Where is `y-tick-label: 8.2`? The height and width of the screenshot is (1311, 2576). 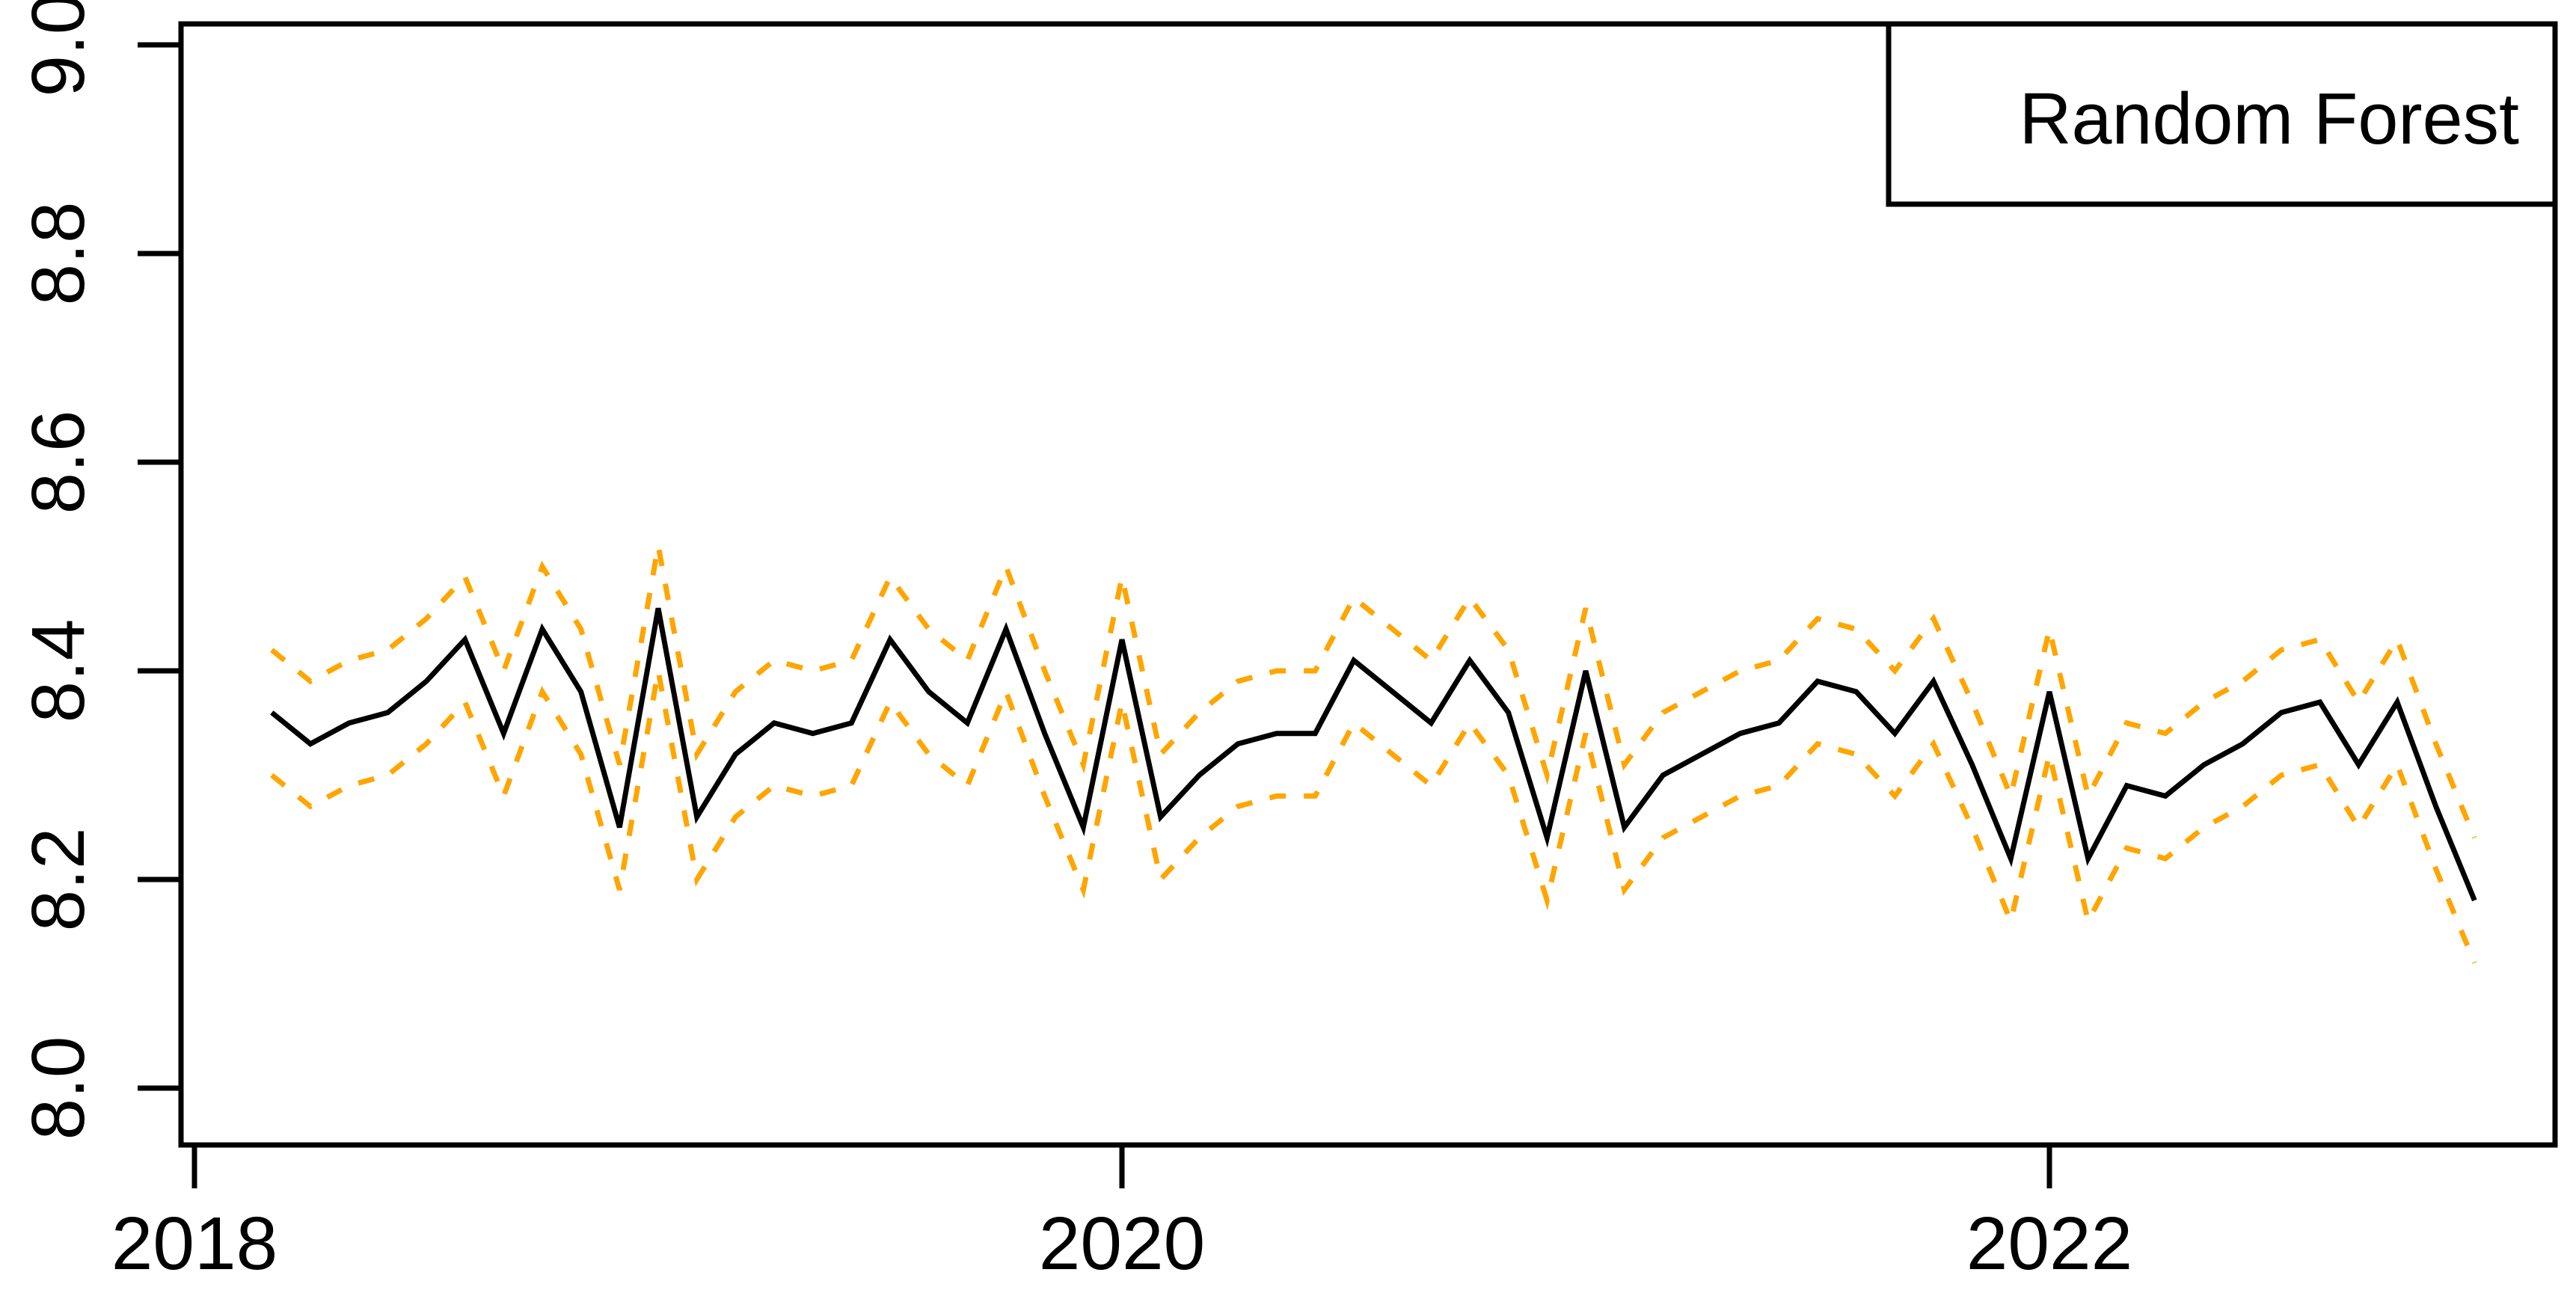
y-tick-label: 8.2 is located at coordinates (58, 879).